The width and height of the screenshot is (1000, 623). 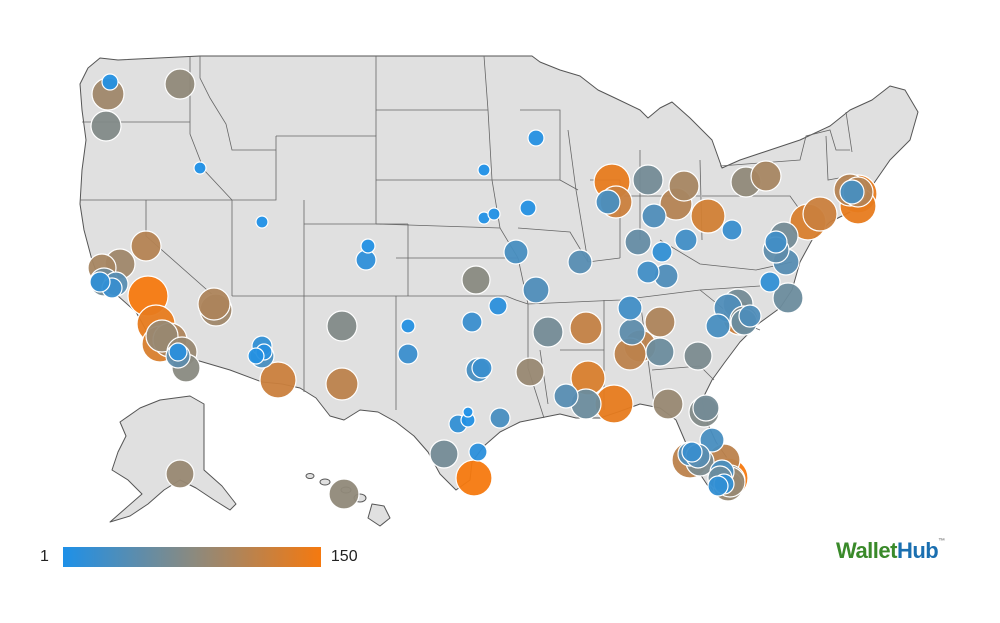 I want to click on logo-trademark: ™, so click(x=941, y=541).